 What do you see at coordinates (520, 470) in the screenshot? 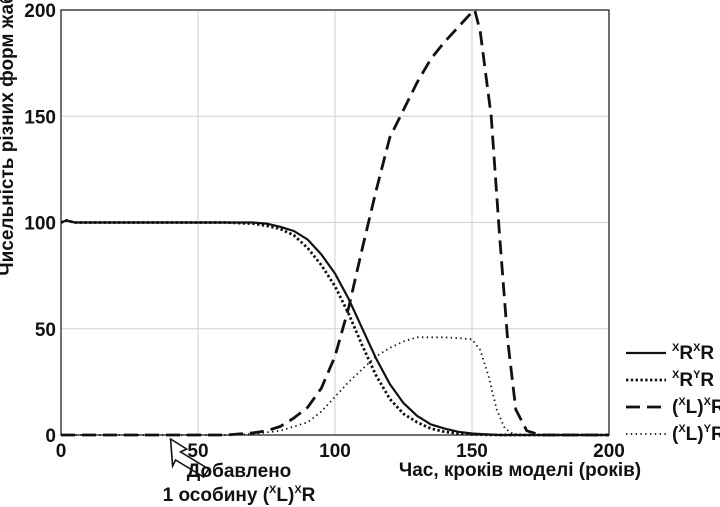
I see `x-axis-label: Час, кроків моделі (років)` at bounding box center [520, 470].